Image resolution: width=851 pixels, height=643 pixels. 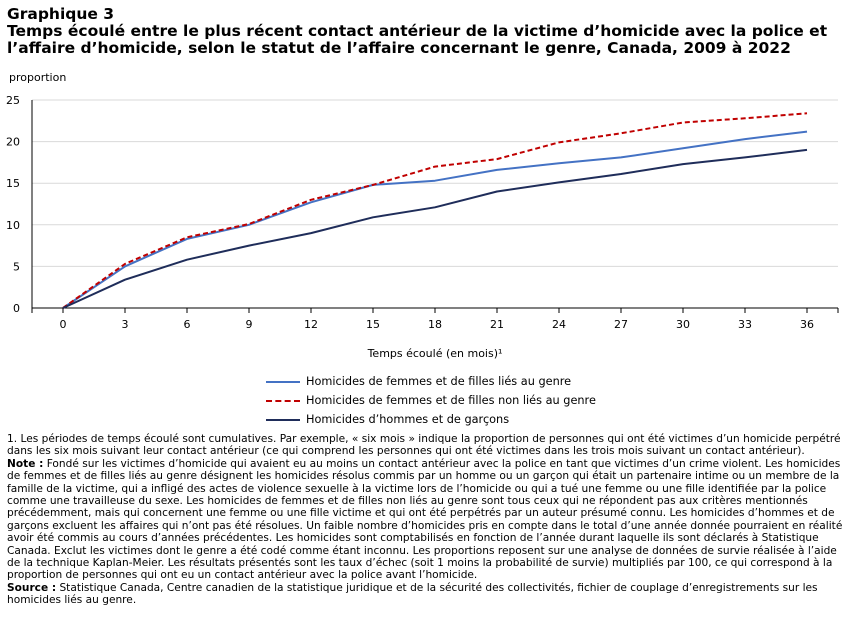 I want to click on chart-label: Graphique 3, so click(x=61, y=14).